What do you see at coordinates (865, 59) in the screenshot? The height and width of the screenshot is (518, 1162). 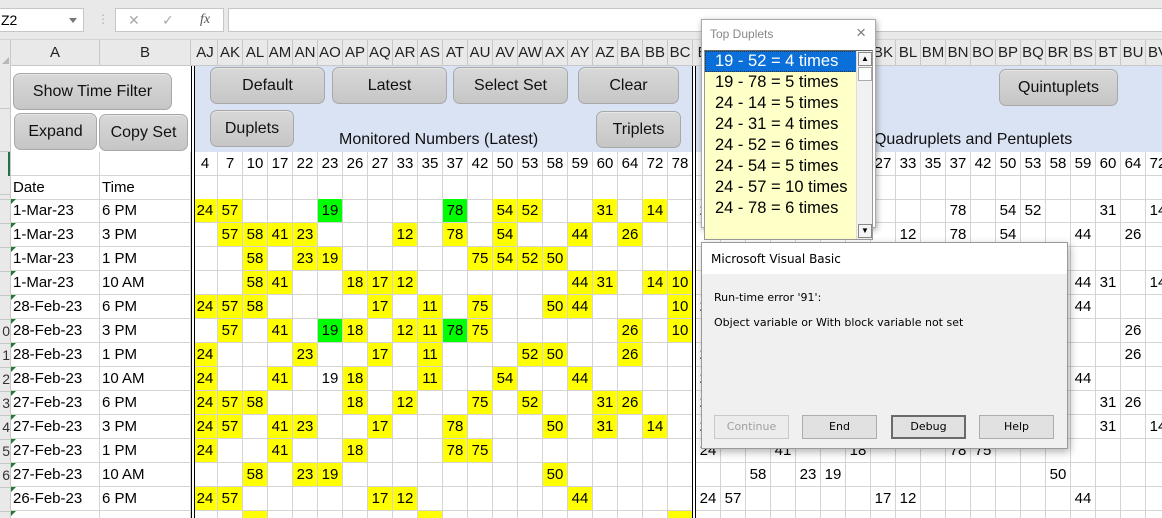 I see `scroll-up-arrow-icon: ▲` at bounding box center [865, 59].